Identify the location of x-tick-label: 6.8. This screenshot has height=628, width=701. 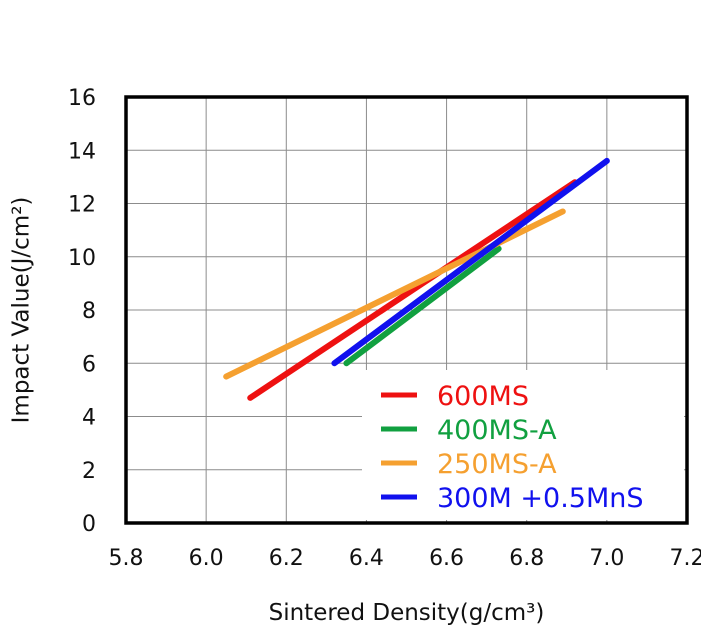
(526, 558).